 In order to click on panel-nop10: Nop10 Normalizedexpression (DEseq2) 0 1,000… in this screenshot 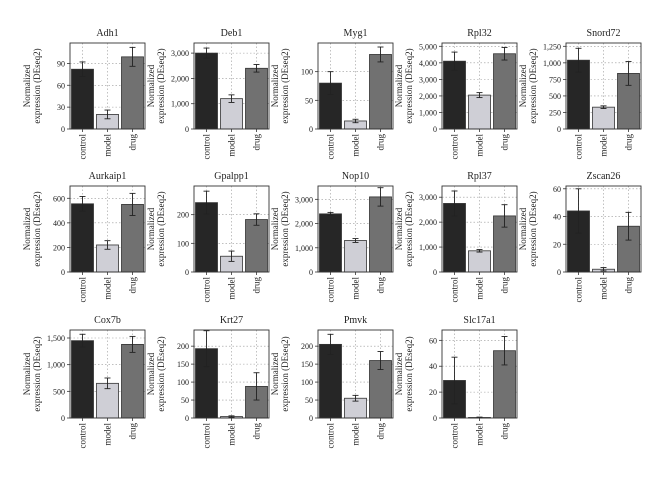, I will do `click(332, 237)`.